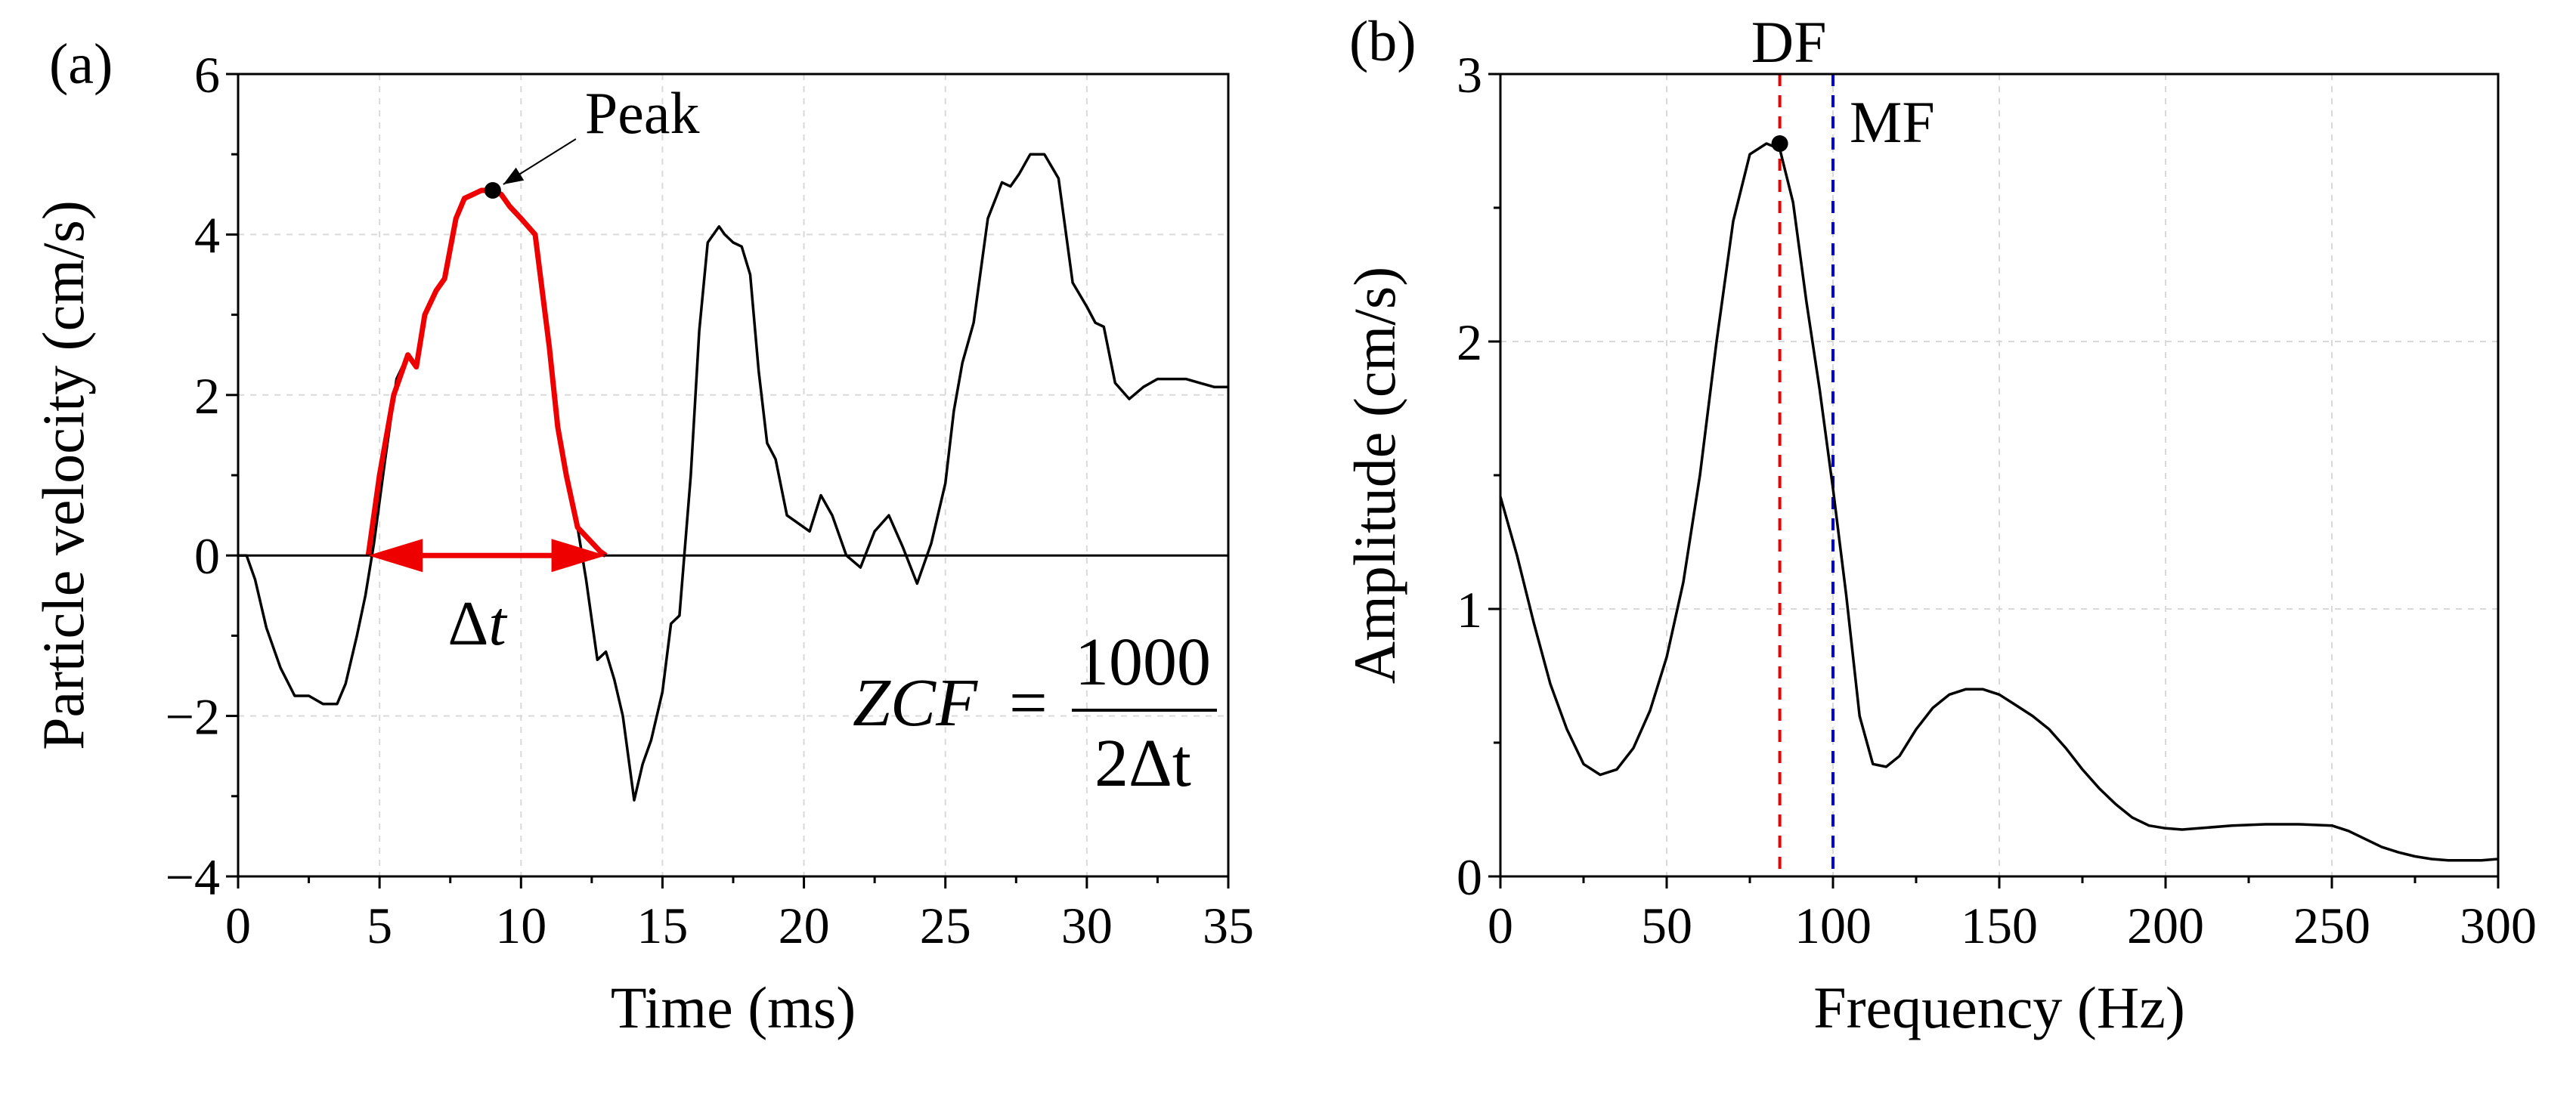 This screenshot has height=1094, width=2576. Describe the element at coordinates (2498, 925) in the screenshot. I see `x-tick-label: 300` at that location.